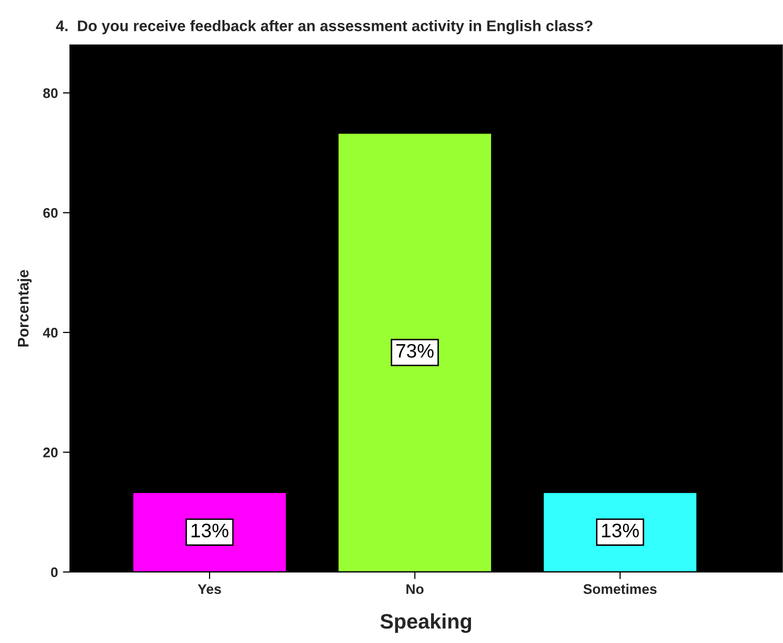  What do you see at coordinates (415, 589) in the screenshot?
I see `x-tick-label: No` at bounding box center [415, 589].